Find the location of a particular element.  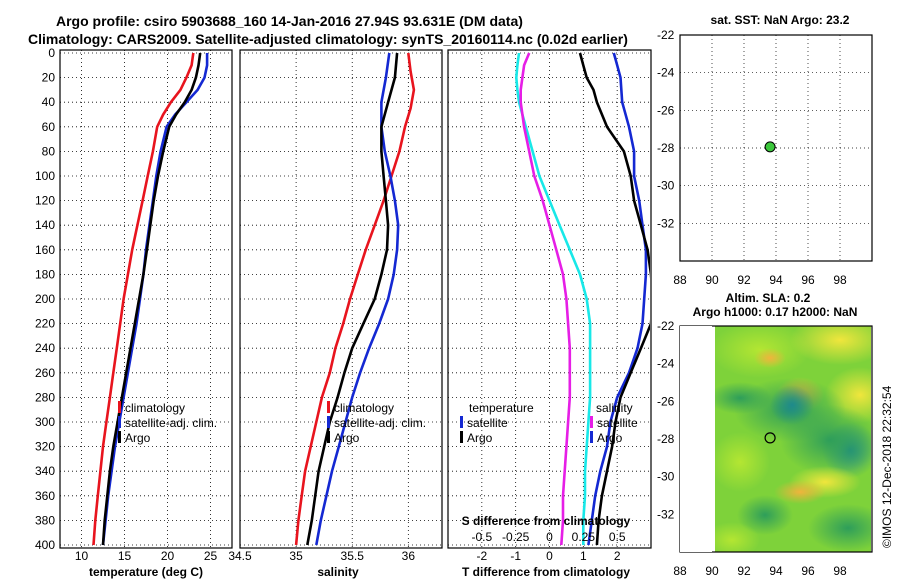

temperature-tick-label: 20 is located at coordinates (168, 556).